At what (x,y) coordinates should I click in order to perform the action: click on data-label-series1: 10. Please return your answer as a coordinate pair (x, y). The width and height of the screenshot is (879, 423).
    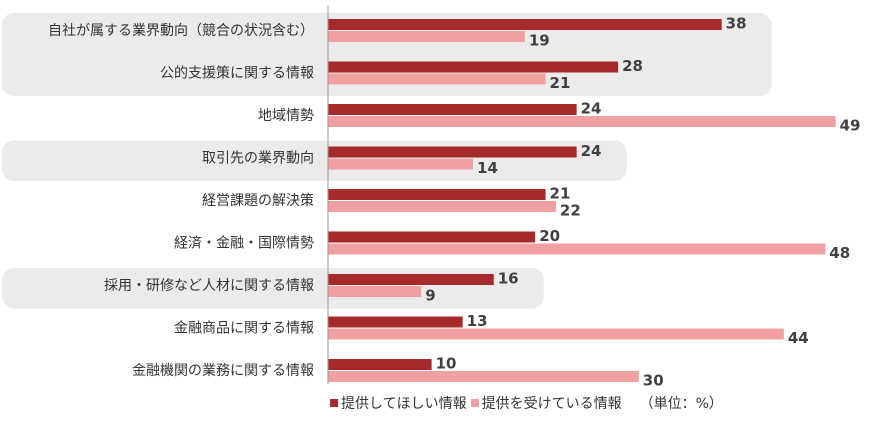
    Looking at the image, I should click on (446, 364).